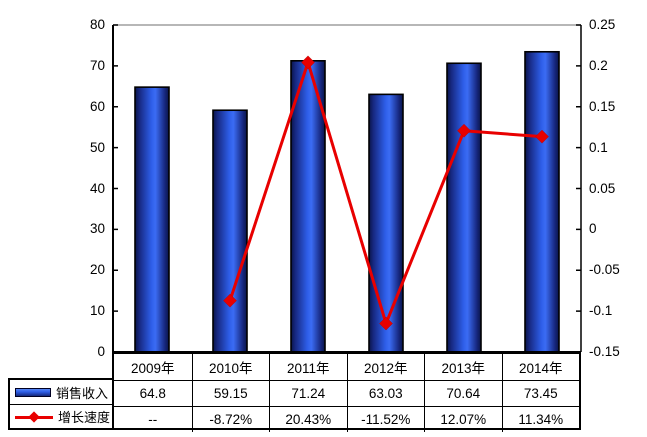  What do you see at coordinates (593, 229) in the screenshot?
I see `right-axis-tick-label: 0` at bounding box center [593, 229].